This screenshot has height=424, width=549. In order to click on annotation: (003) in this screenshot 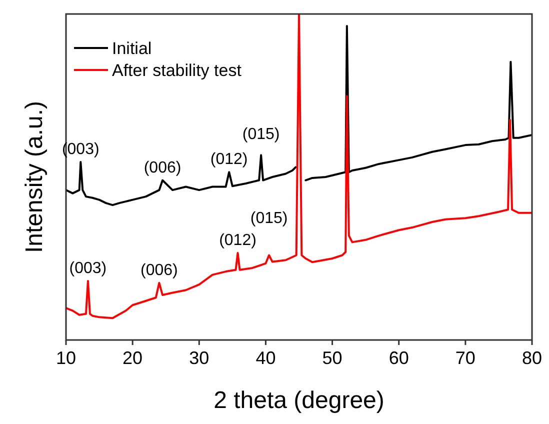, I will do `click(88, 268)`.